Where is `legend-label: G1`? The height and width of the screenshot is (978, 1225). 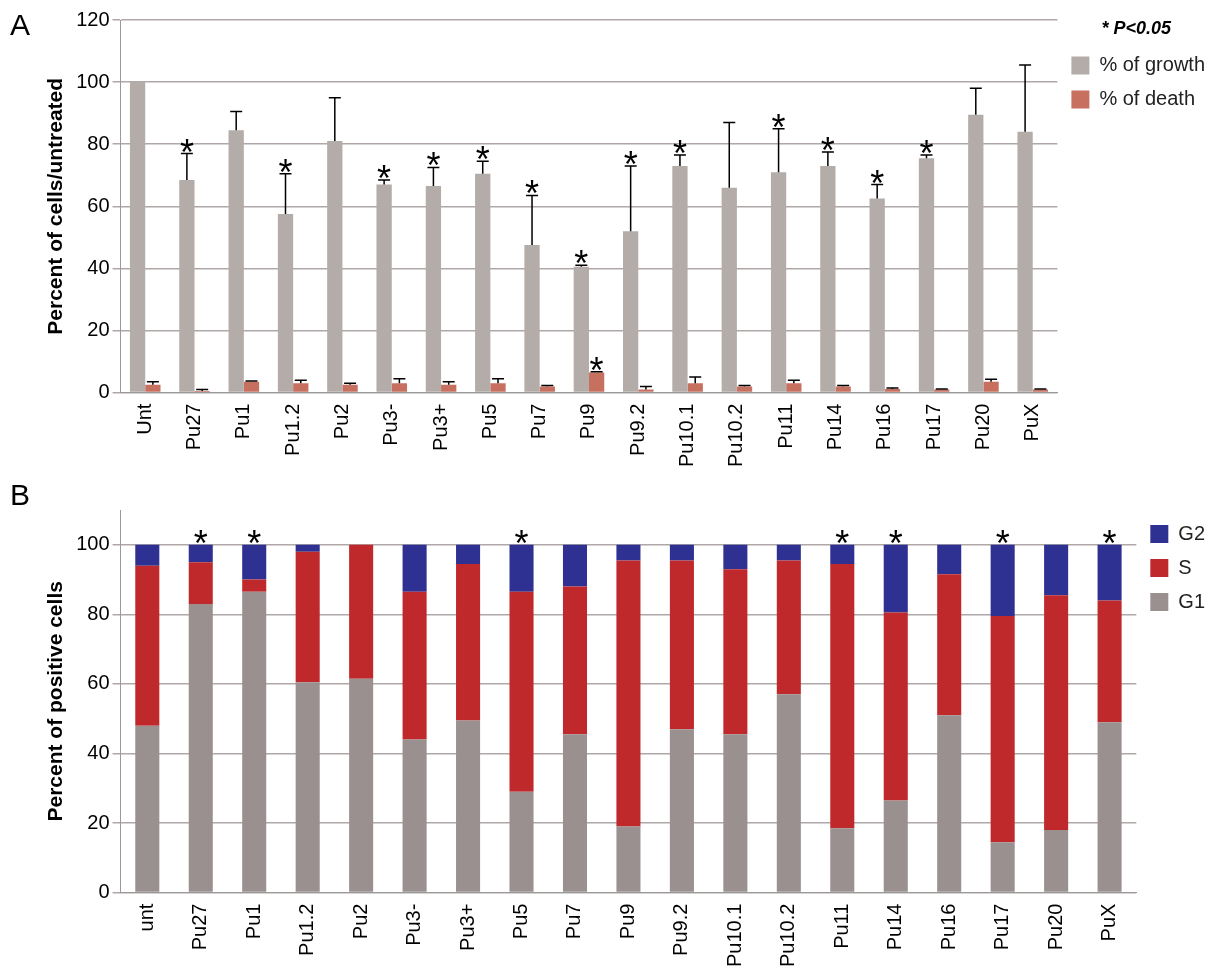
legend-label: G1 is located at coordinates (1192, 600).